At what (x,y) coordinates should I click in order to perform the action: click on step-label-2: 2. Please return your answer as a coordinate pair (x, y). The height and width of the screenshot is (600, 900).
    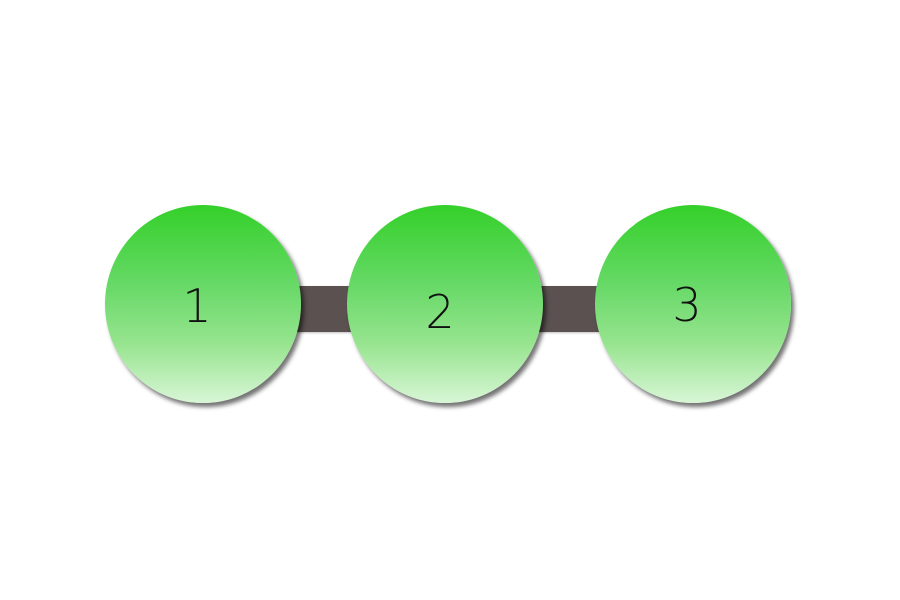
    Looking at the image, I should click on (440, 312).